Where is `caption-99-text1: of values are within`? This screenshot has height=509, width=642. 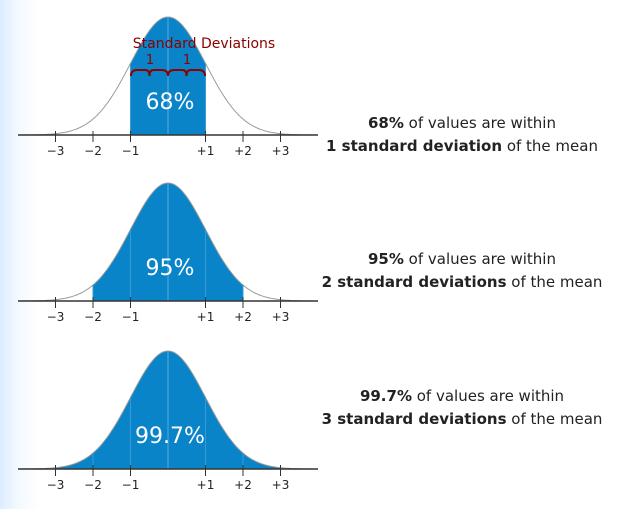
caption-99-text1: of values are within is located at coordinates (488, 396).